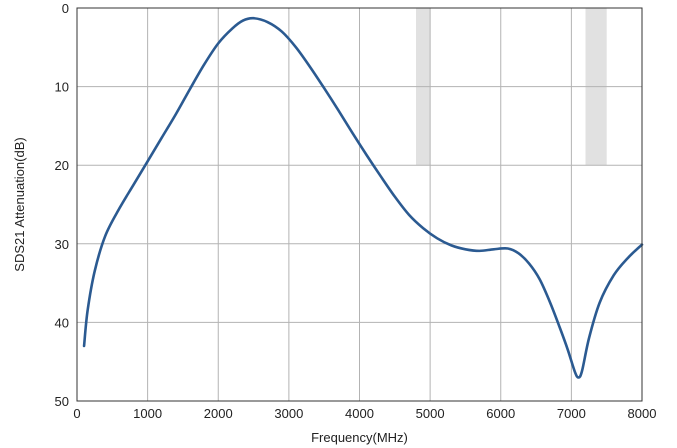 Image resolution: width=677 pixels, height=448 pixels. What do you see at coordinates (76, 413) in the screenshot?
I see `x-tick-label: 0` at bounding box center [76, 413].